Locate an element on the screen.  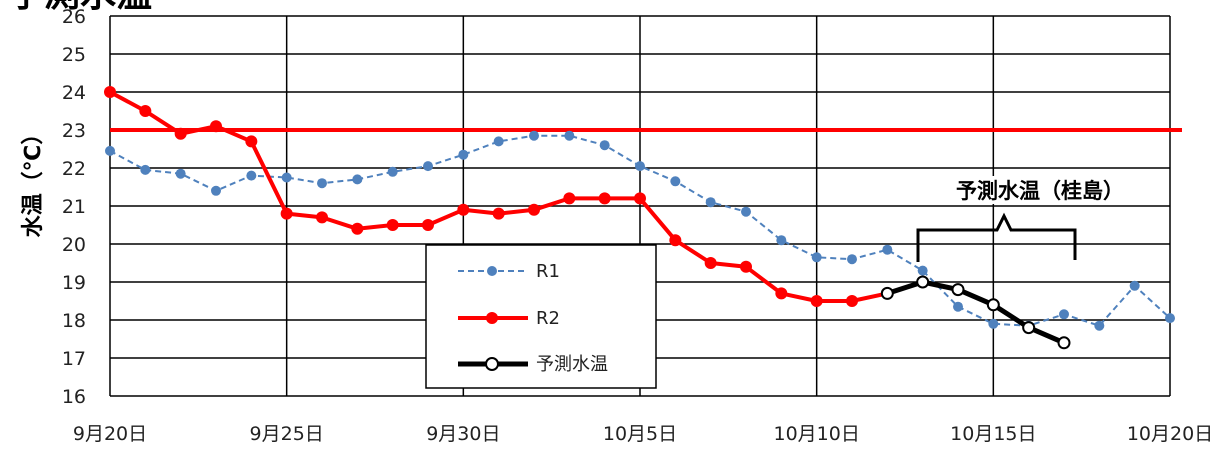
x-tick-label: 9月30日 is located at coordinates (463, 434).